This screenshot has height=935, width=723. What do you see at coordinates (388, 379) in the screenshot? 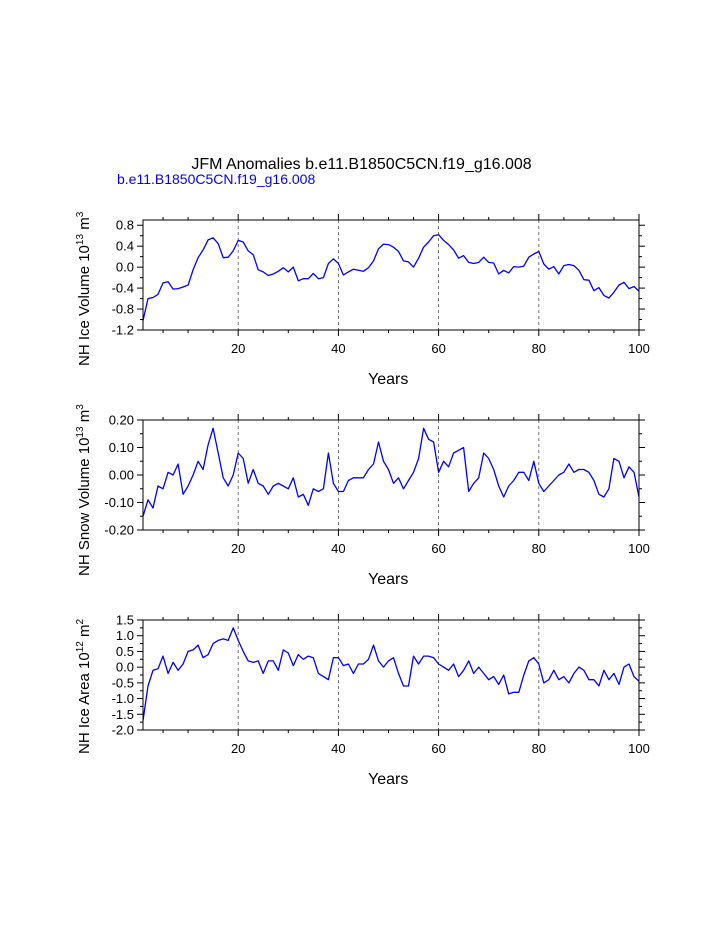
I see `xlabel-ice-volume: Years` at bounding box center [388, 379].